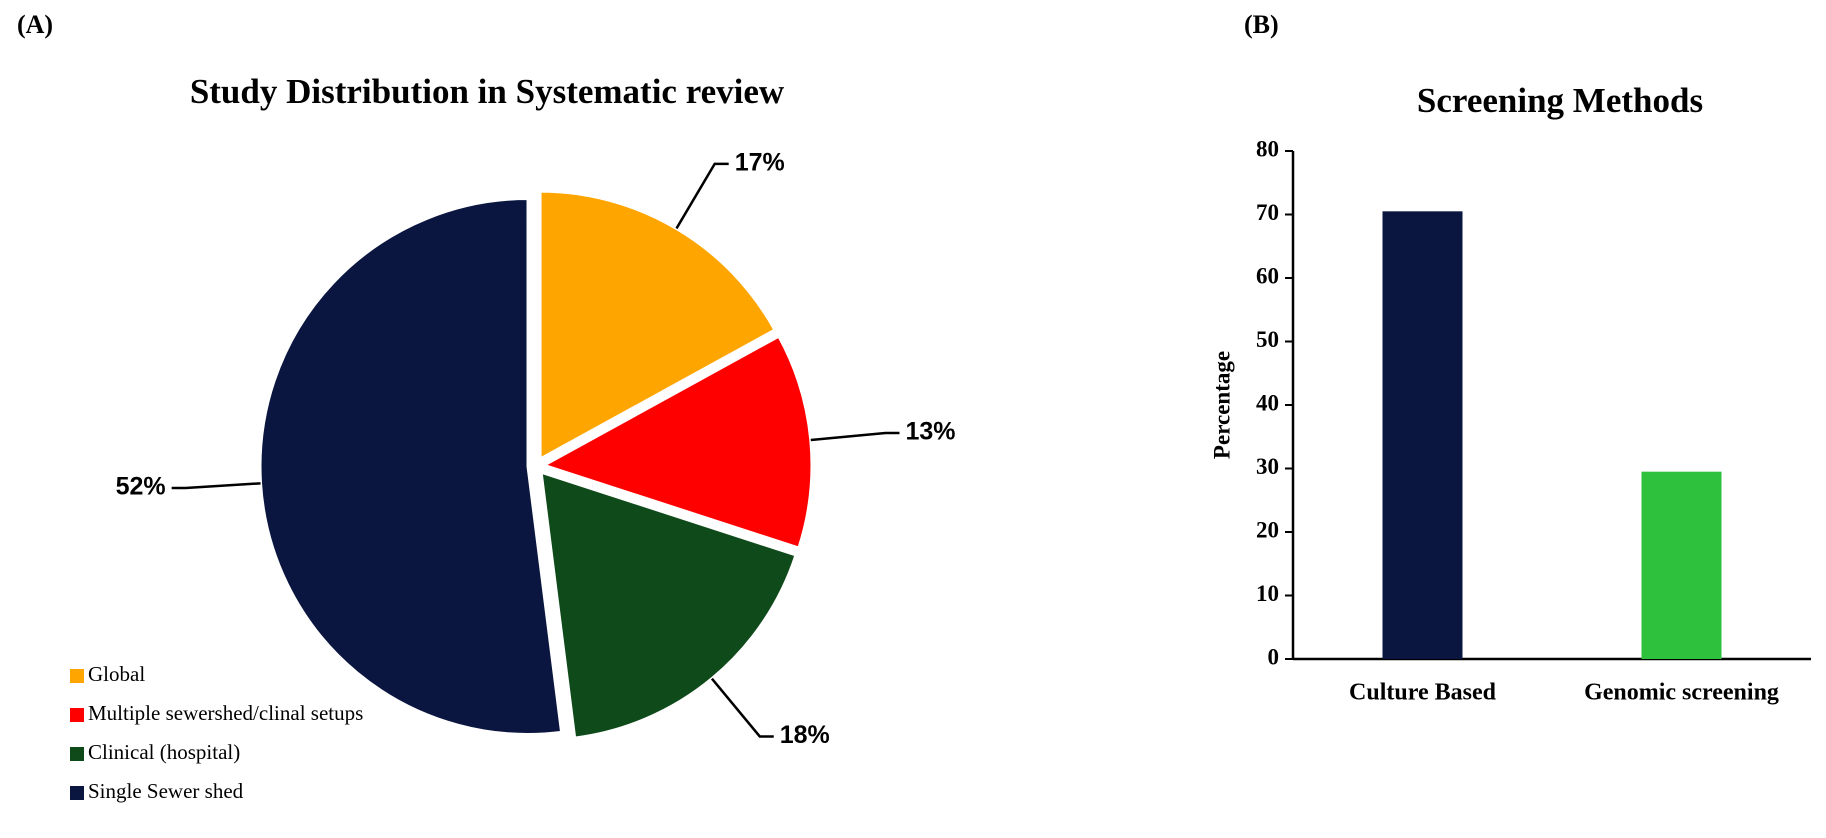 This screenshot has width=1826, height=838. Describe the element at coordinates (1267, 212) in the screenshot. I see `y-tick-label: 70` at that location.